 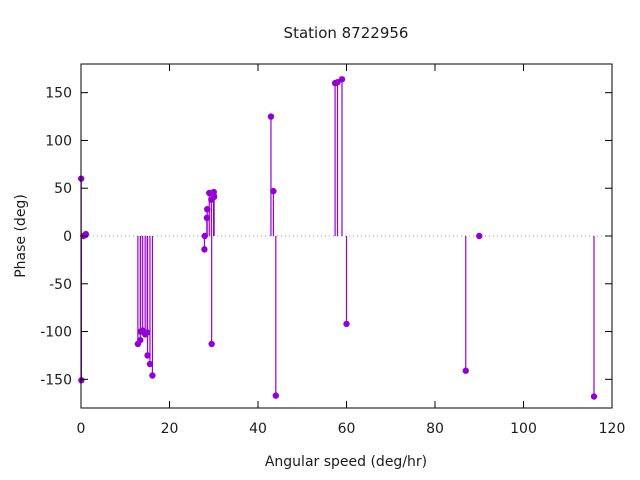 What do you see at coordinates (56, 380) in the screenshot?
I see `y-tick-label: -150` at bounding box center [56, 380].